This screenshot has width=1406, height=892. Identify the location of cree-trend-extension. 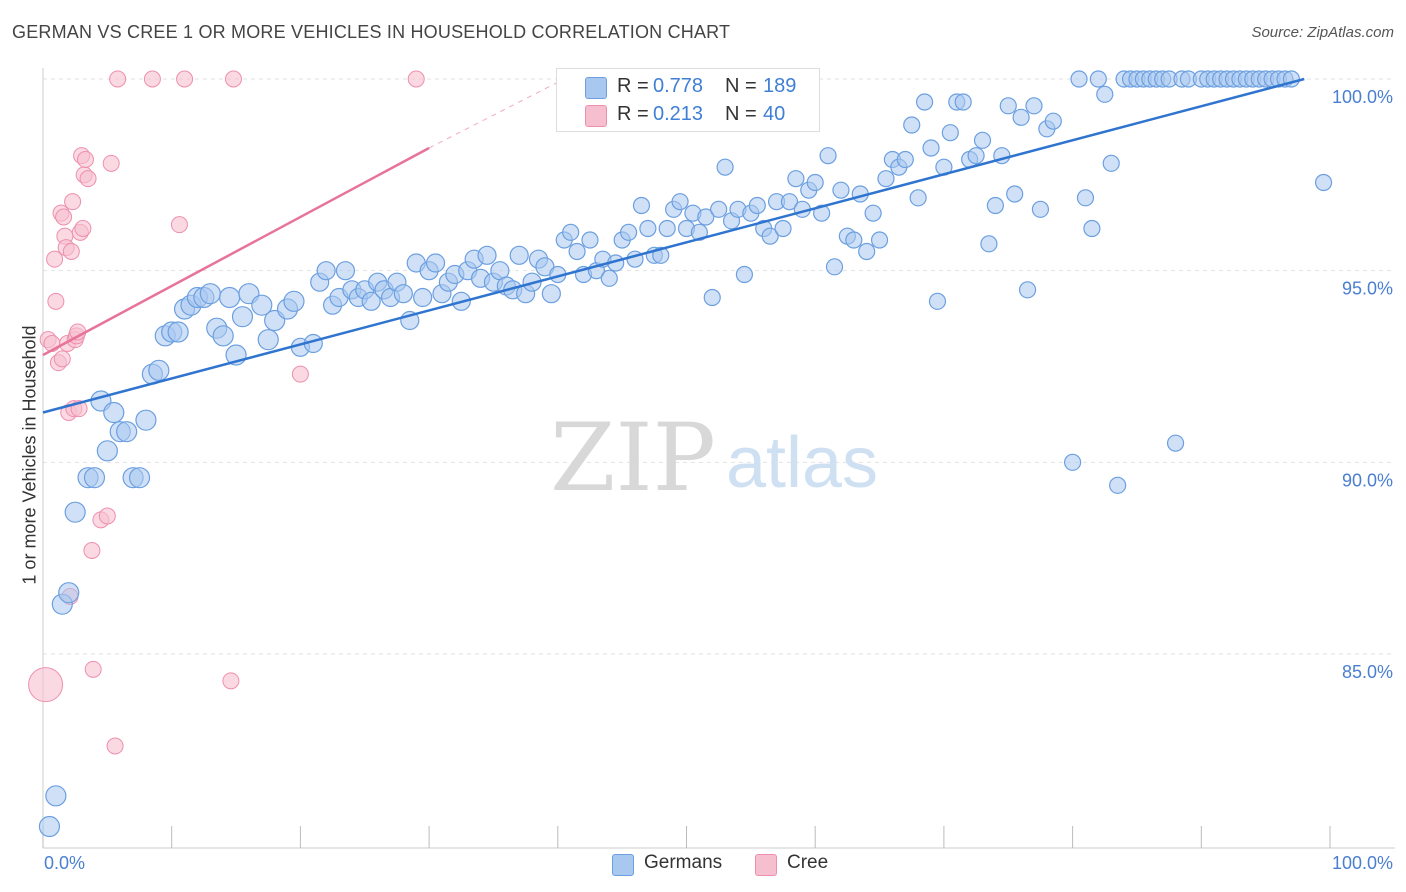
(496, 113).